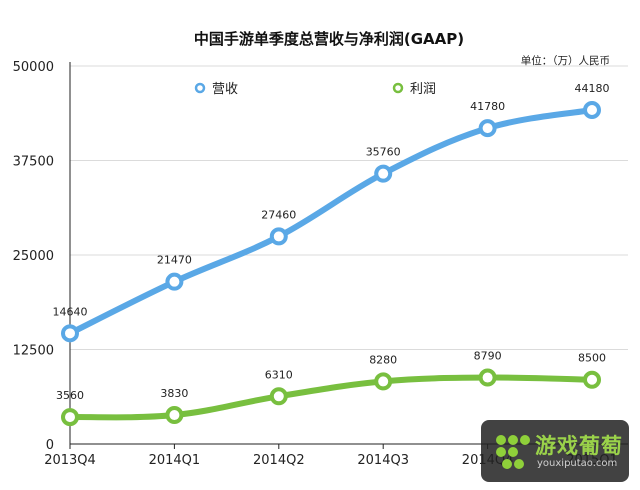 Image resolution: width=640 pixels, height=490 pixels. What do you see at coordinates (33, 162) in the screenshot?
I see `y-tick-label: 37500` at bounding box center [33, 162].